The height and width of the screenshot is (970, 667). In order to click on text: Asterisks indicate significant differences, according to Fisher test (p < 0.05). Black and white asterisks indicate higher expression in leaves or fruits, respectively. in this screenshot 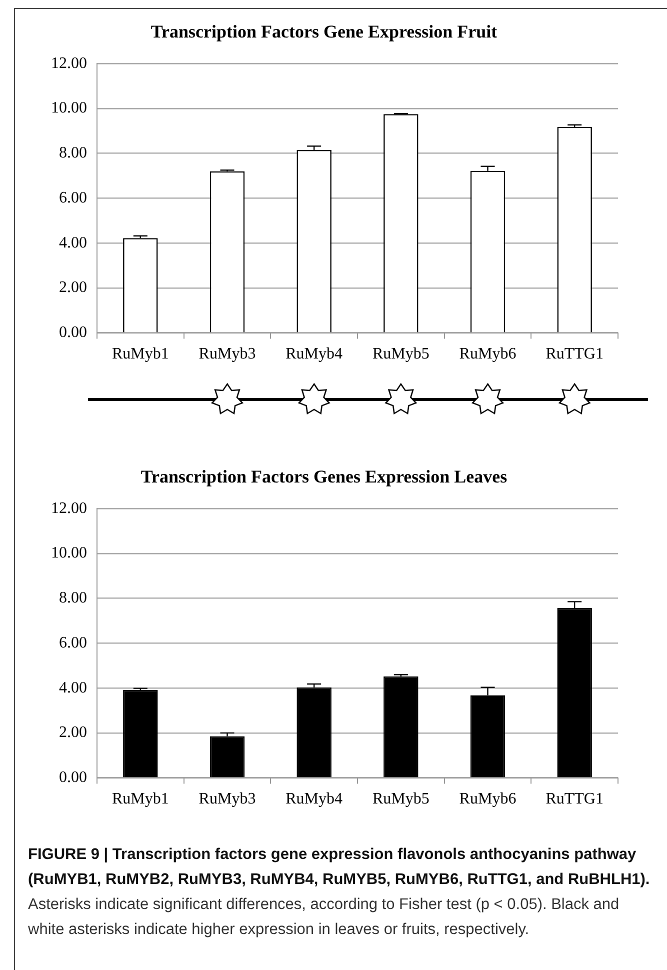, I will do `click(324, 917)`.